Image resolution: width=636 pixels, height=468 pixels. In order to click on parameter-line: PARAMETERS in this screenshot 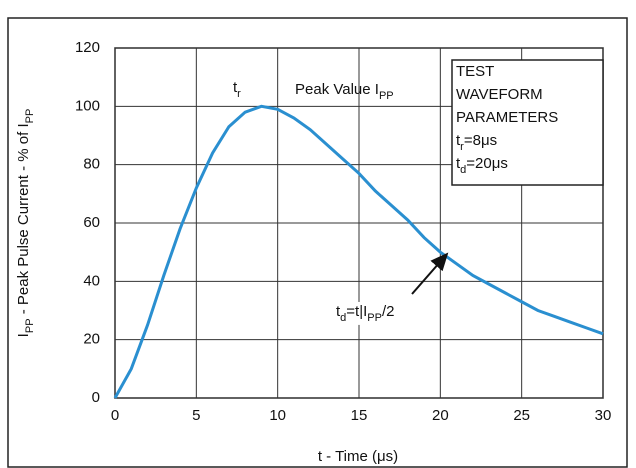, I will do `click(507, 117)`.